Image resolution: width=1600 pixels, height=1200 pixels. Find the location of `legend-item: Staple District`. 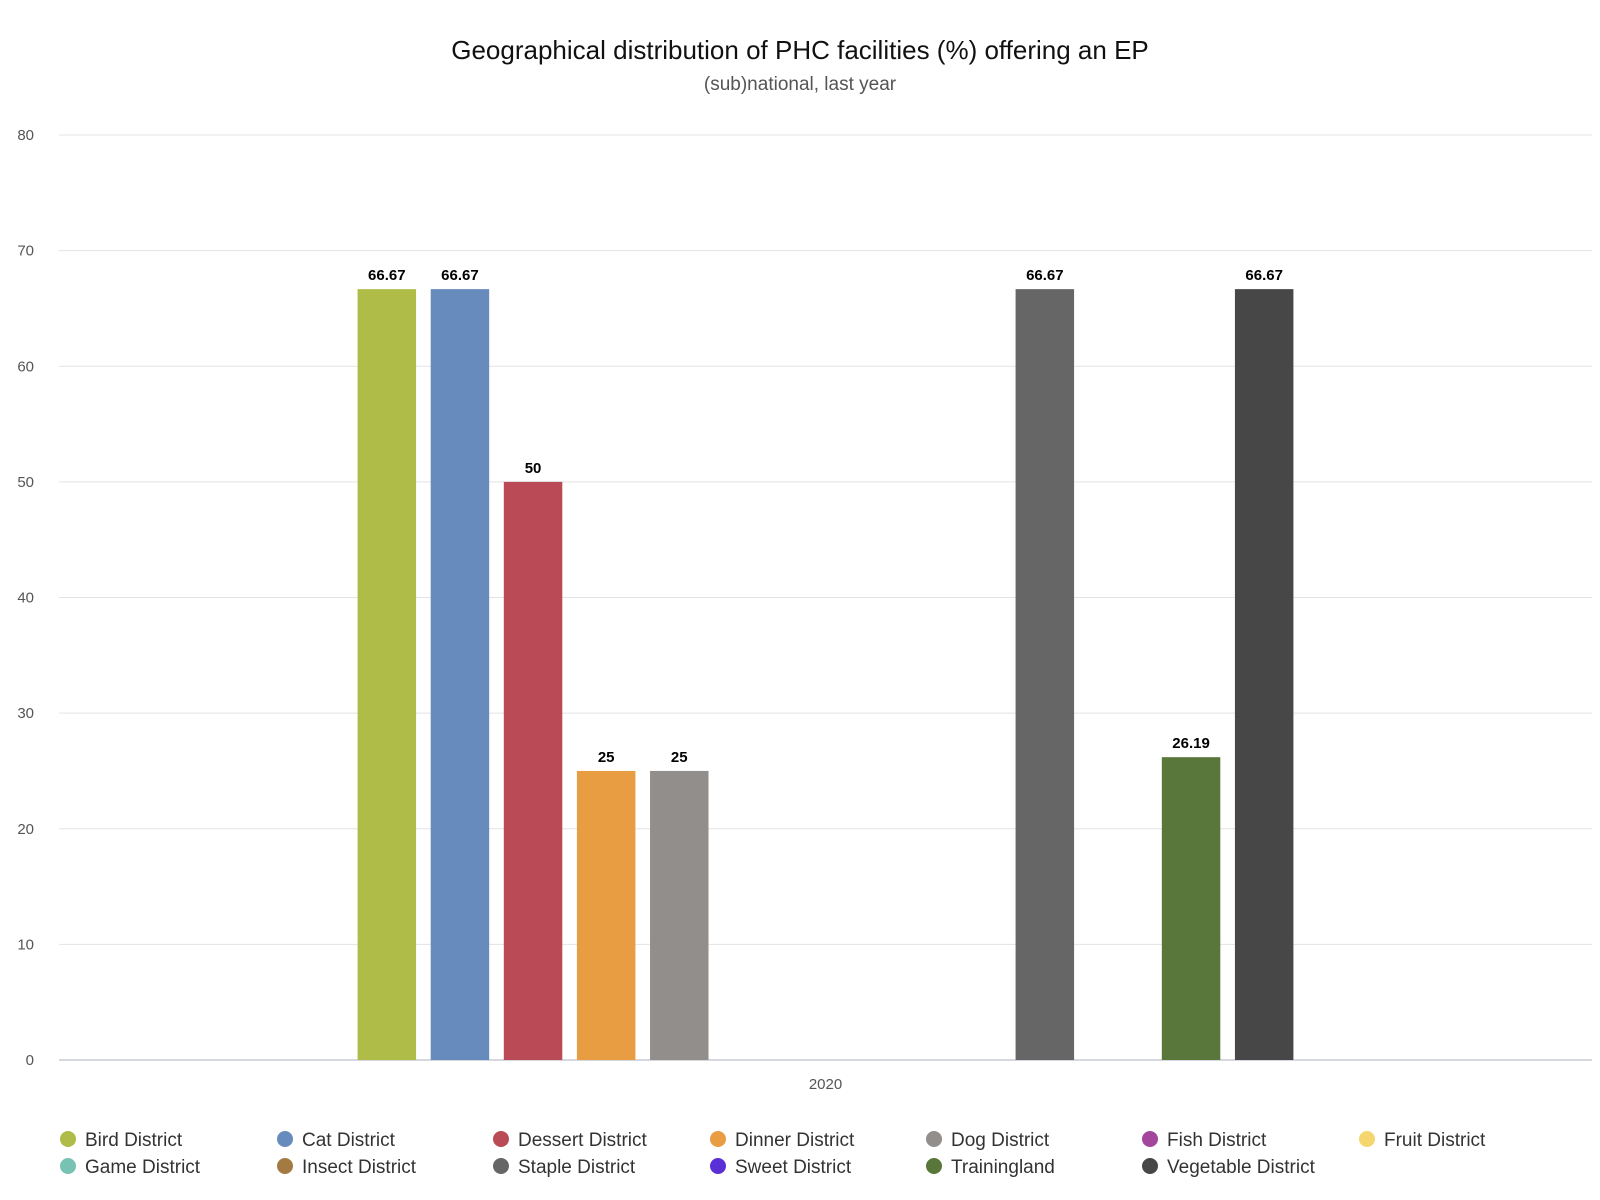

legend-item: Staple District is located at coordinates (564, 1167).